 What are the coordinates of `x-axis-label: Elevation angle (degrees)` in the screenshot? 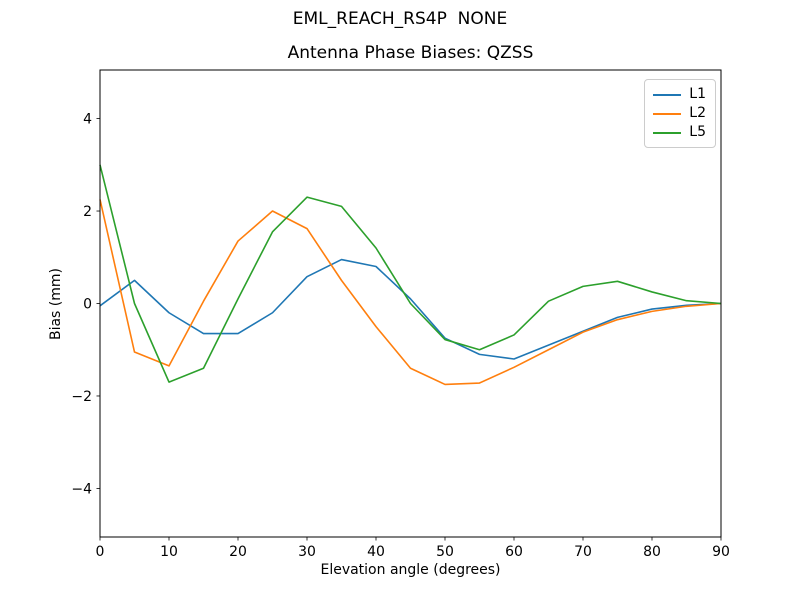 It's located at (410, 570).